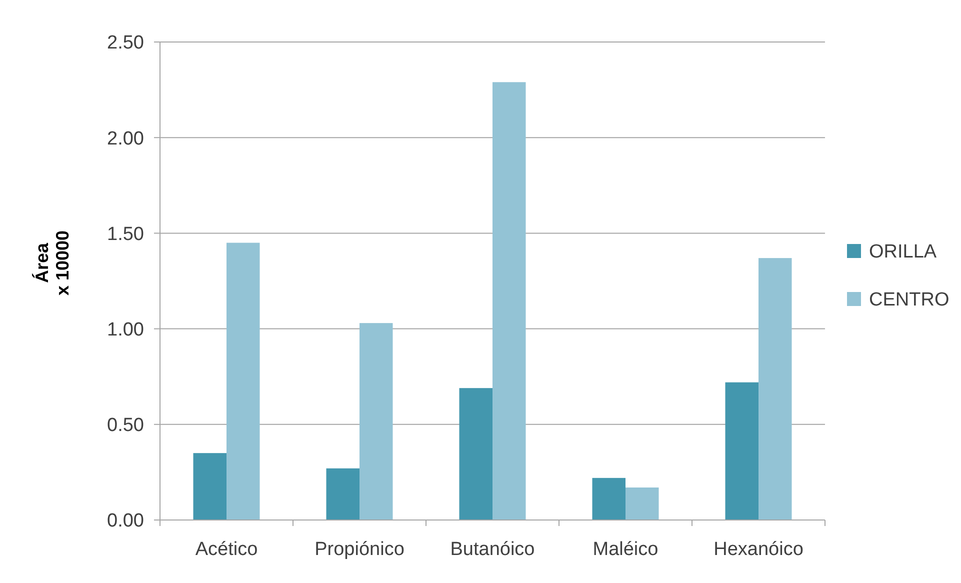 This screenshot has height=583, width=961. What do you see at coordinates (909, 300) in the screenshot?
I see `legend-label: CENTRO` at bounding box center [909, 300].